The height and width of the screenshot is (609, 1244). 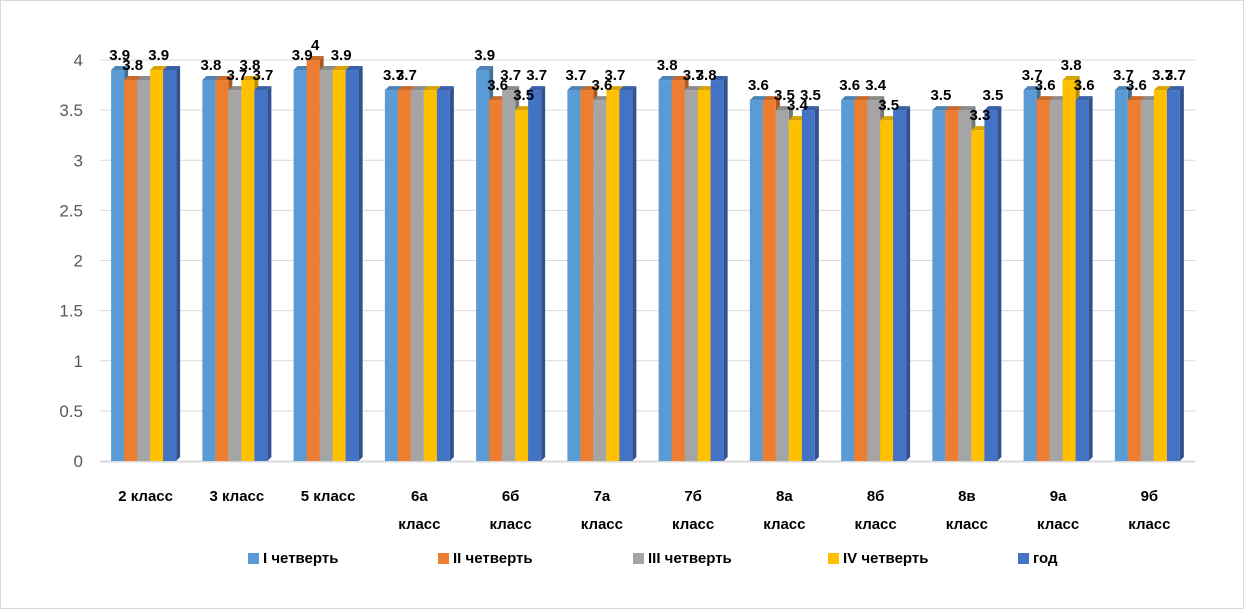 What do you see at coordinates (1149, 510) in the screenshot?
I see `x-tick-label: 9б класс` at bounding box center [1149, 510].